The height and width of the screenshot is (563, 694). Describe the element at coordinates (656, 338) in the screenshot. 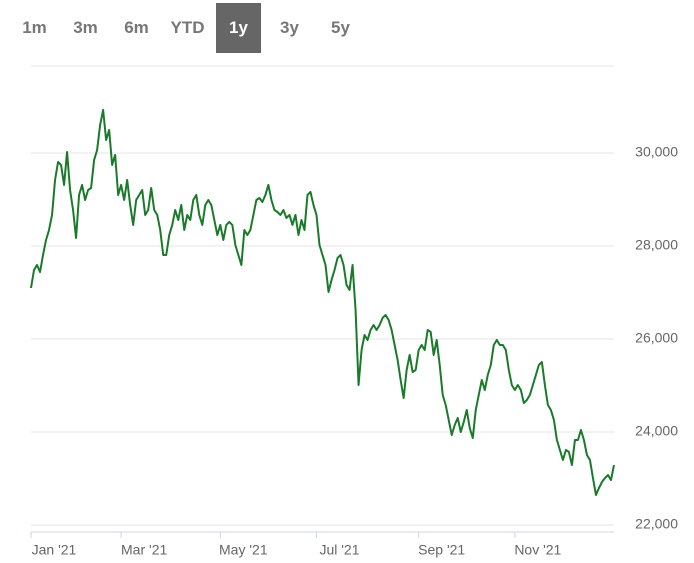

I see `y-tick-label: 26,000` at that location.